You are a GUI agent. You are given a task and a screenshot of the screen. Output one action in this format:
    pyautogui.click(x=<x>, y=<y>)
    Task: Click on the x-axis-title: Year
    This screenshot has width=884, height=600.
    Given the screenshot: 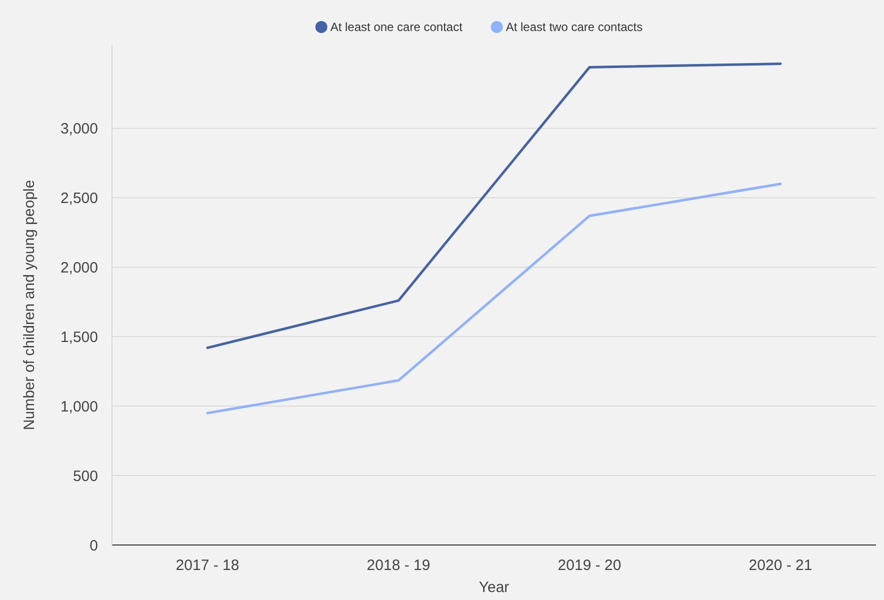 What is the action you would take?
    pyautogui.click(x=494, y=587)
    